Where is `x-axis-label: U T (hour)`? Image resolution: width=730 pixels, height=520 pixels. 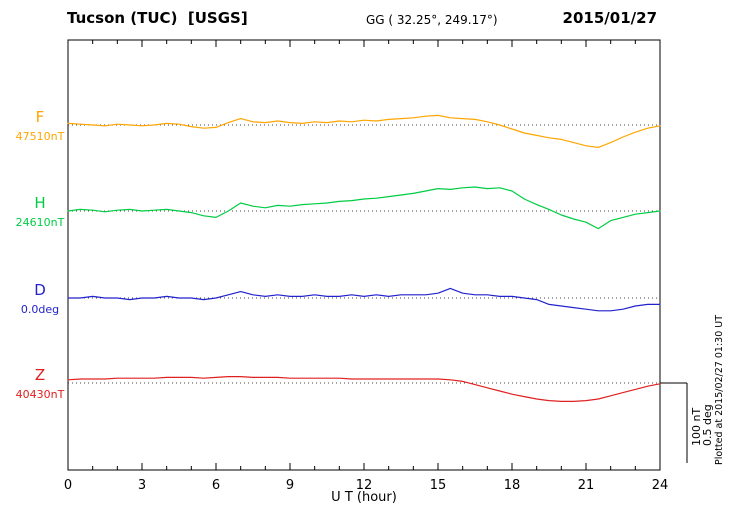 x-axis-label: U T (hour) is located at coordinates (364, 497).